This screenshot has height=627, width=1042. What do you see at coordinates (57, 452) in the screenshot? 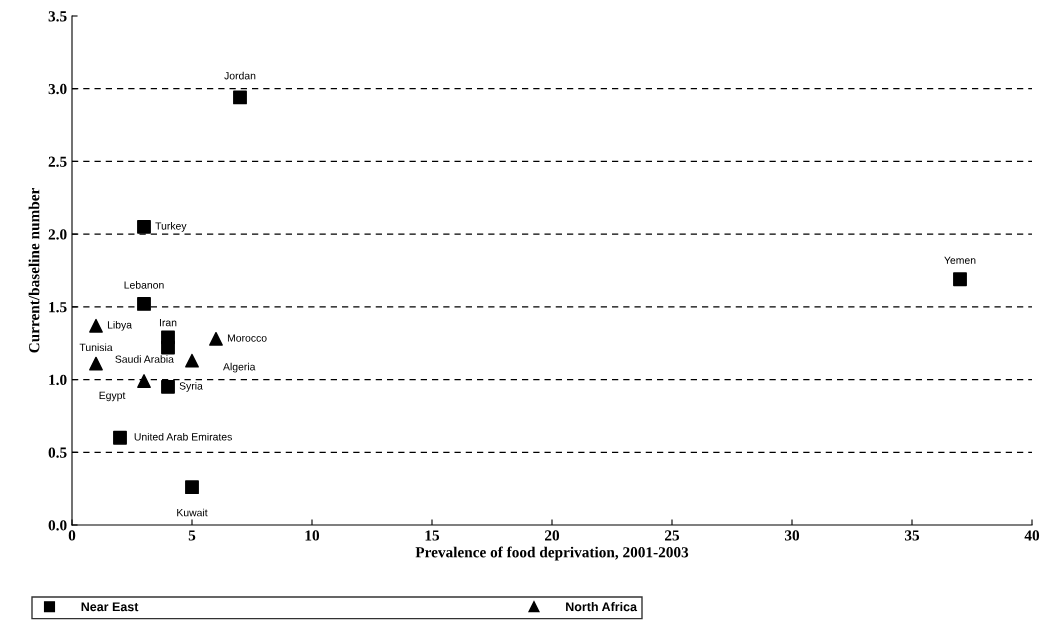
I see `y-tick-label: 0.5` at bounding box center [57, 452].